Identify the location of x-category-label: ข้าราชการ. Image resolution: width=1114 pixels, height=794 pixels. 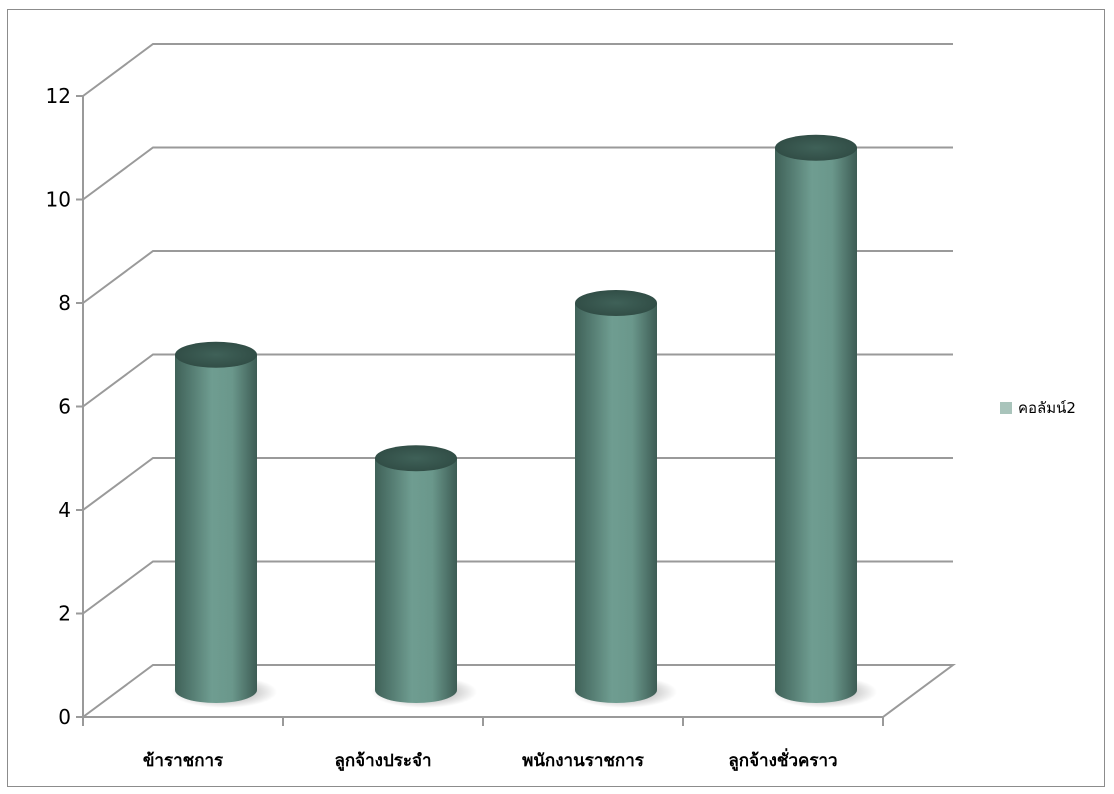
(183, 761).